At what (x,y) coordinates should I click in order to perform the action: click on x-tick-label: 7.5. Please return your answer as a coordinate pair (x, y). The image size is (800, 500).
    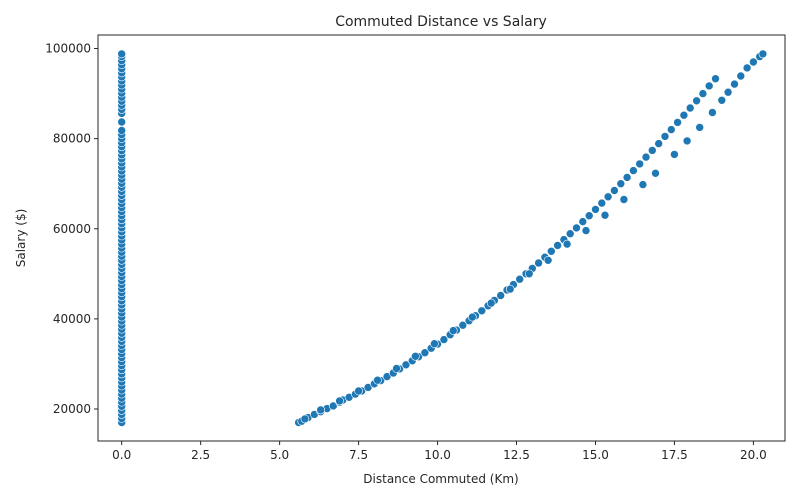
    Looking at the image, I should click on (358, 455).